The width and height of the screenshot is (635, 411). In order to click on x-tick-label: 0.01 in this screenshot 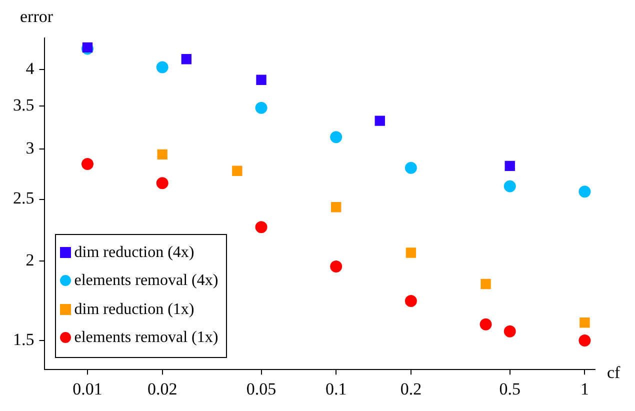, I will do `click(87, 388)`.